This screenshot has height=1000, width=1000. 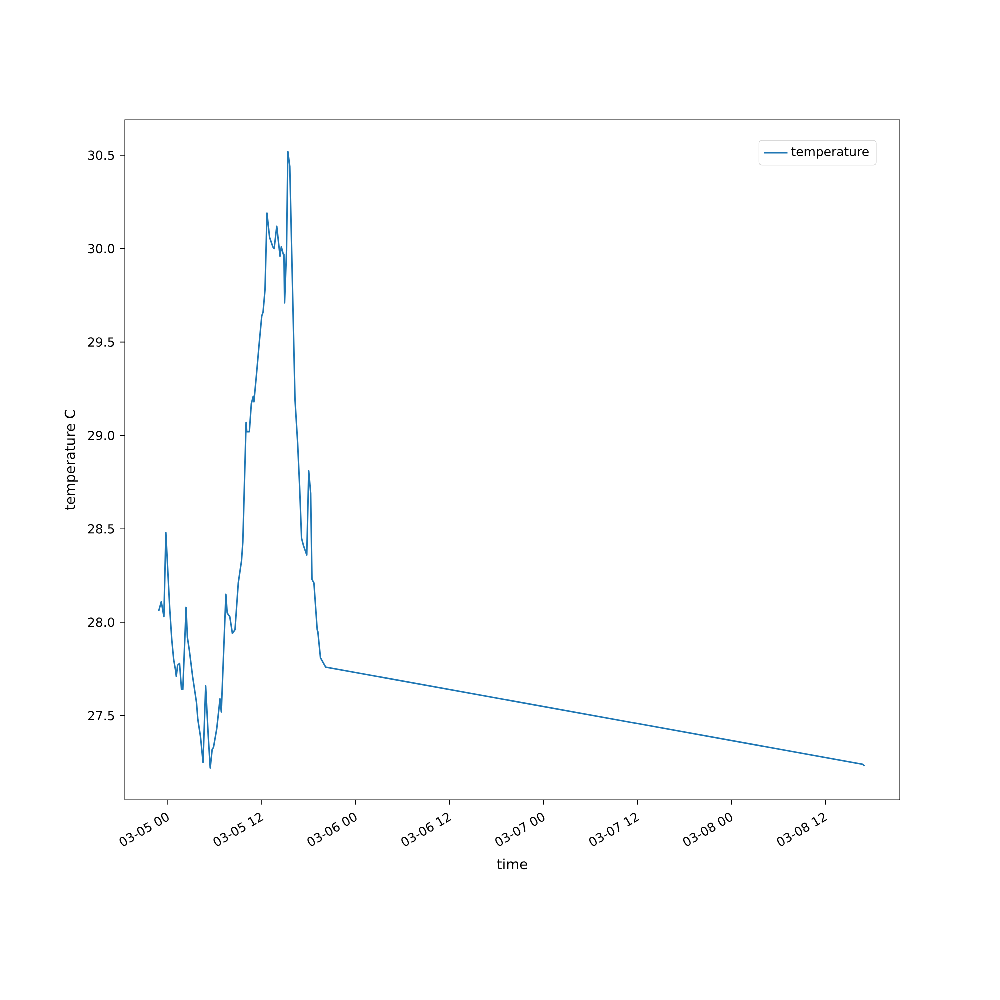 What do you see at coordinates (101, 249) in the screenshot?
I see `y-tick-label: 30.0` at bounding box center [101, 249].